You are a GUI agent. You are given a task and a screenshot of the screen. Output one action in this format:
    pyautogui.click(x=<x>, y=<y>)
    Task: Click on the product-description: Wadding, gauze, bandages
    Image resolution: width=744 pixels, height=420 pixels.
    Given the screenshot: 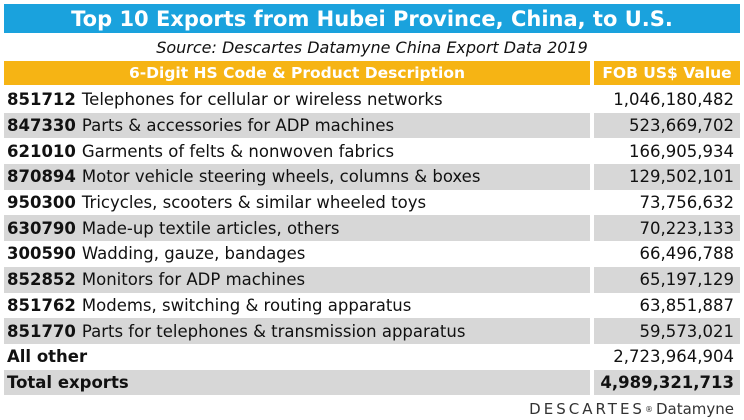 What is the action you would take?
    pyautogui.click(x=193, y=254)
    